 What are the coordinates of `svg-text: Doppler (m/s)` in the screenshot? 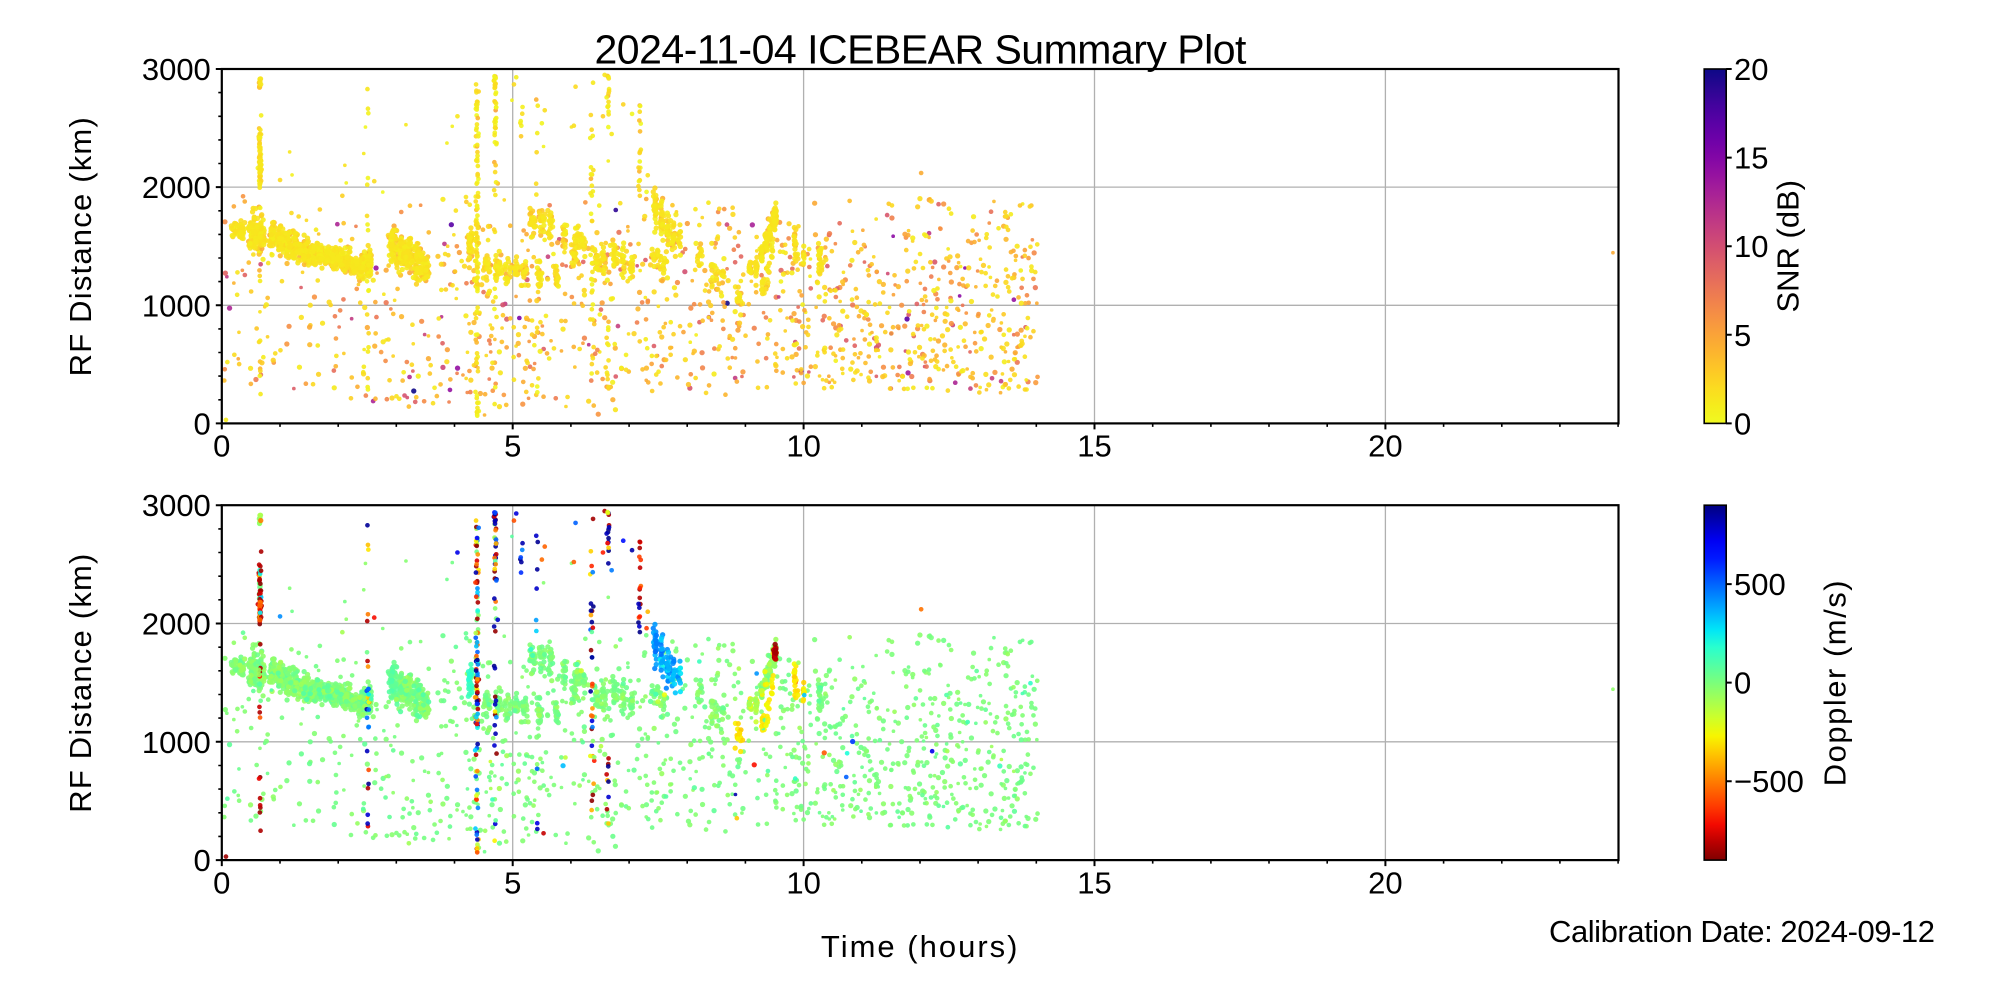 It's located at (1835, 682).